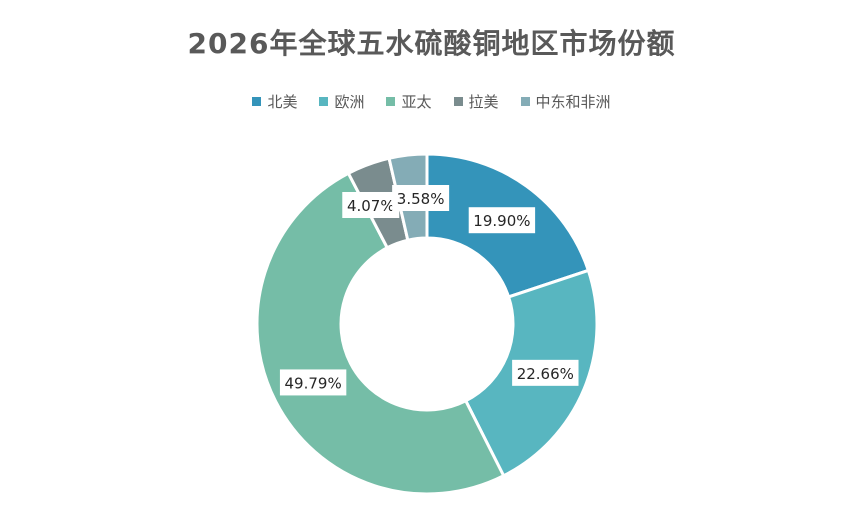  I want to click on legend-item-asia-pacific: 亚太, so click(409, 101).